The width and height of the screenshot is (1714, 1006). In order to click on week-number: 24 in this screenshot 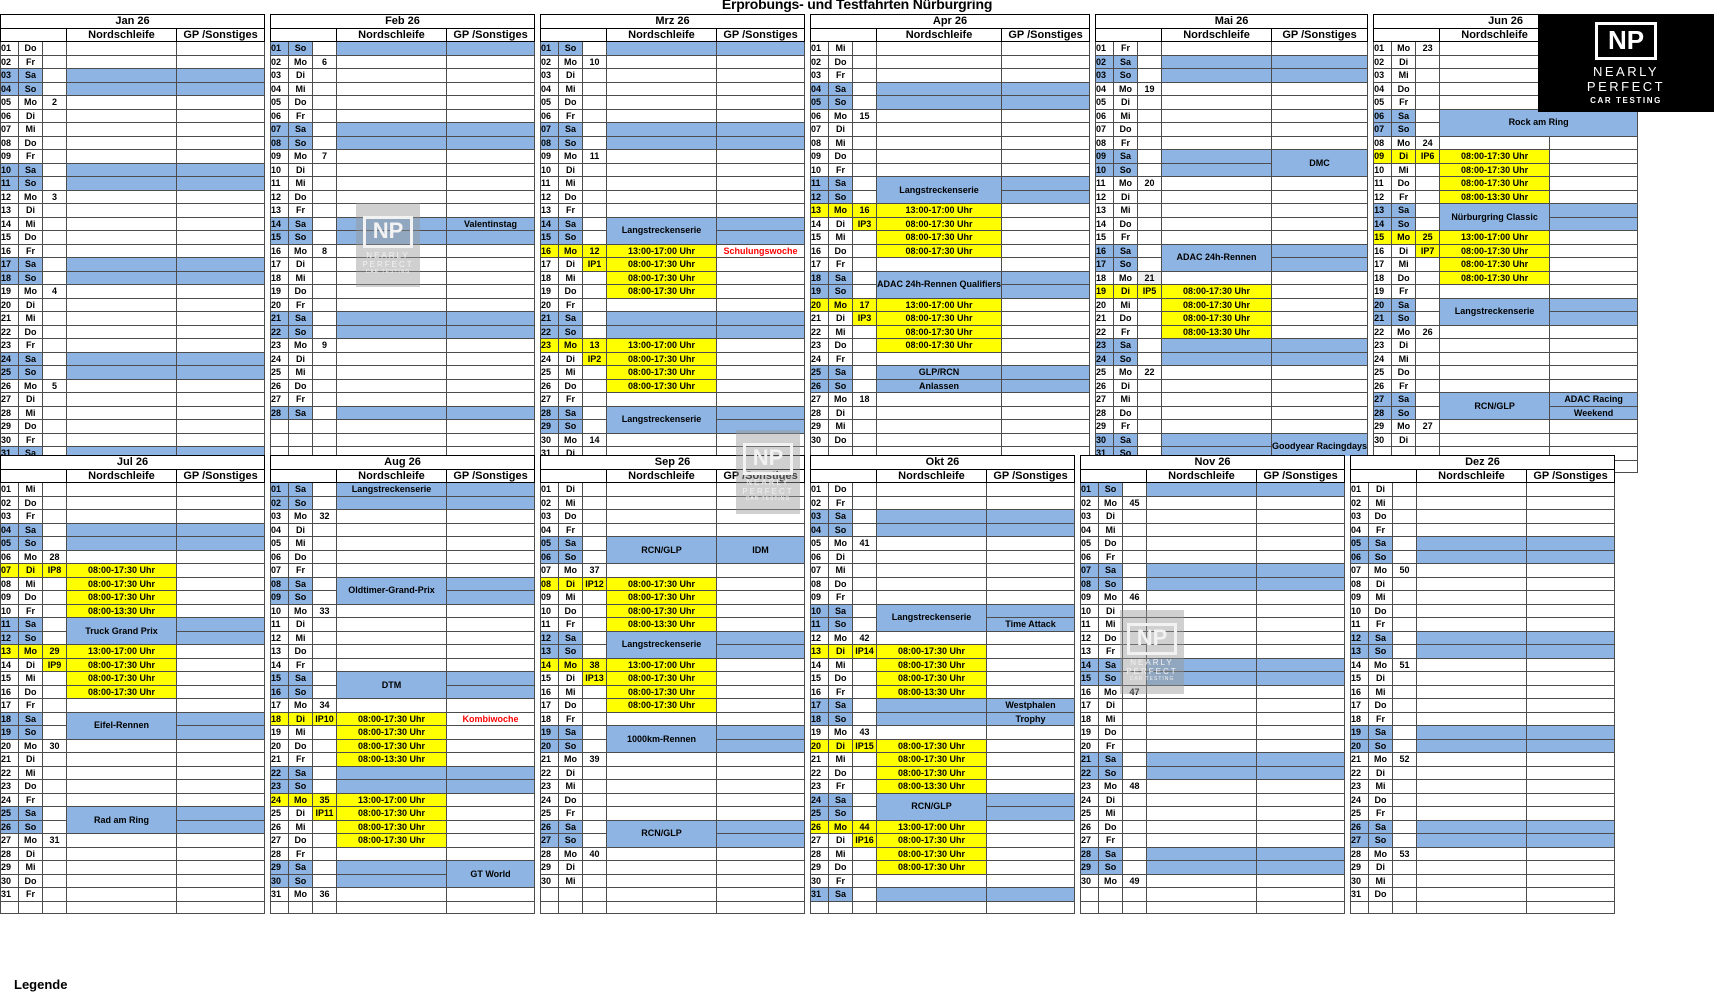, I will do `click(1428, 142)`.